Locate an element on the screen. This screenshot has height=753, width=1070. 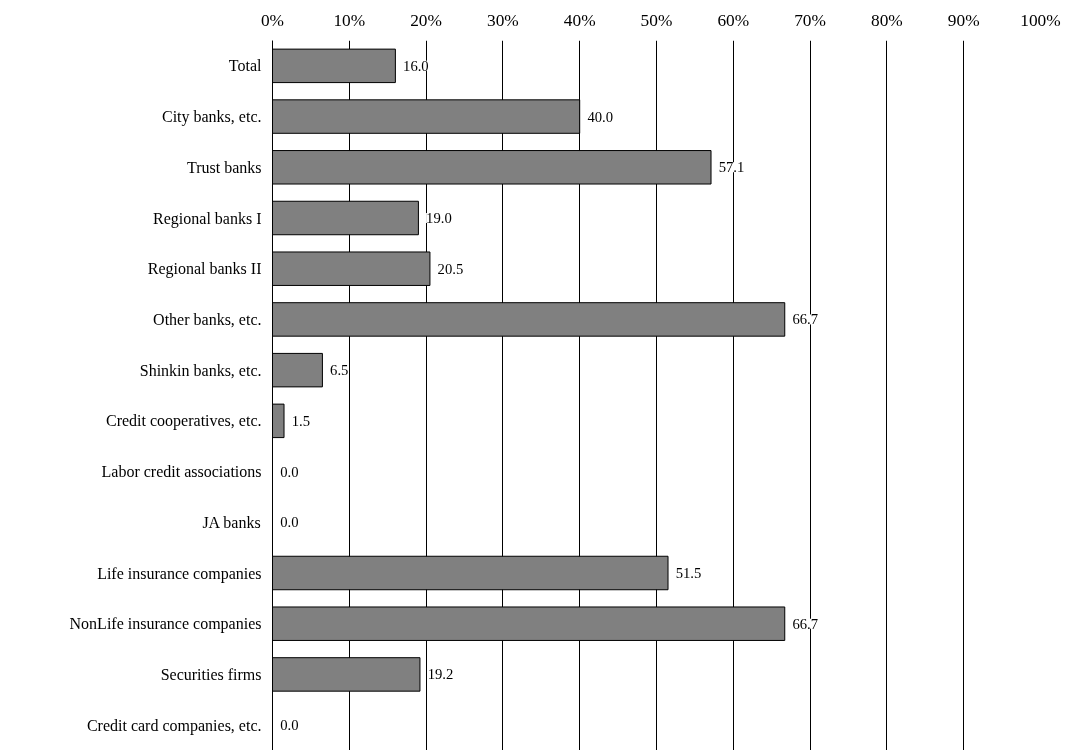
x-tick-label: 80% is located at coordinates (887, 20).